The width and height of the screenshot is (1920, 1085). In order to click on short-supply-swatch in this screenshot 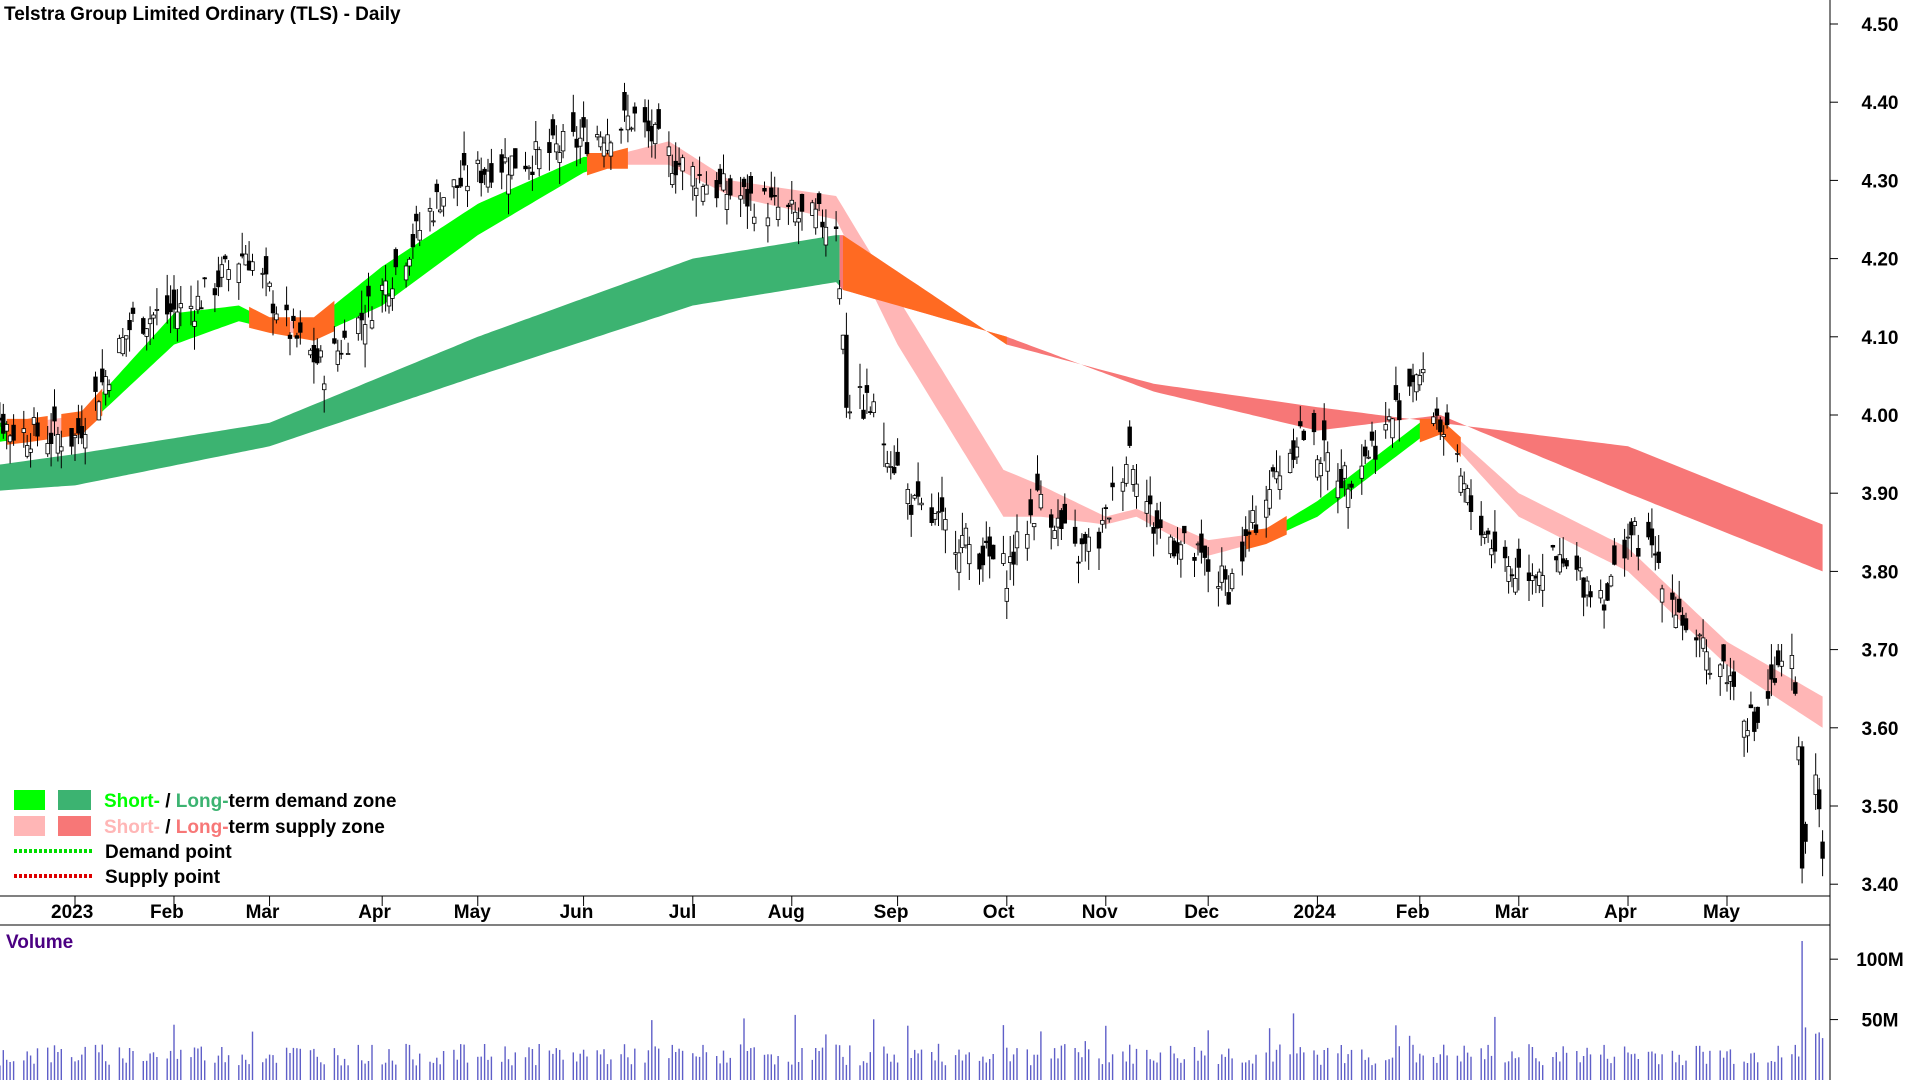, I will do `click(29, 826)`.